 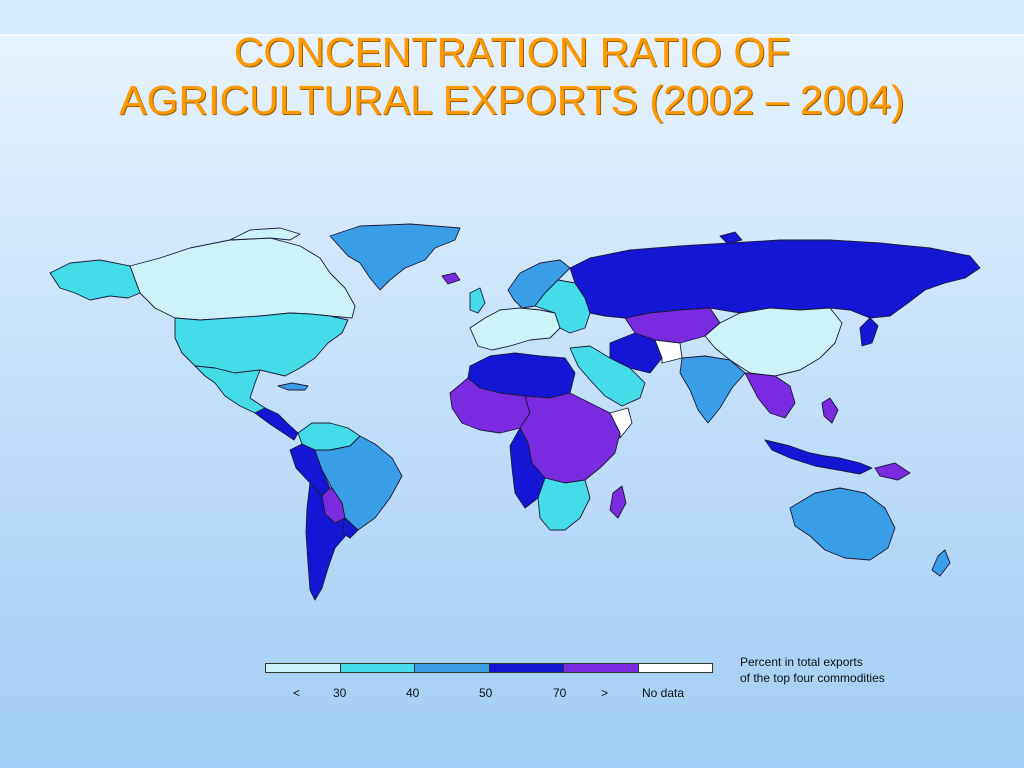 What do you see at coordinates (560, 693) in the screenshot?
I see `legend-label-70: 70` at bounding box center [560, 693].